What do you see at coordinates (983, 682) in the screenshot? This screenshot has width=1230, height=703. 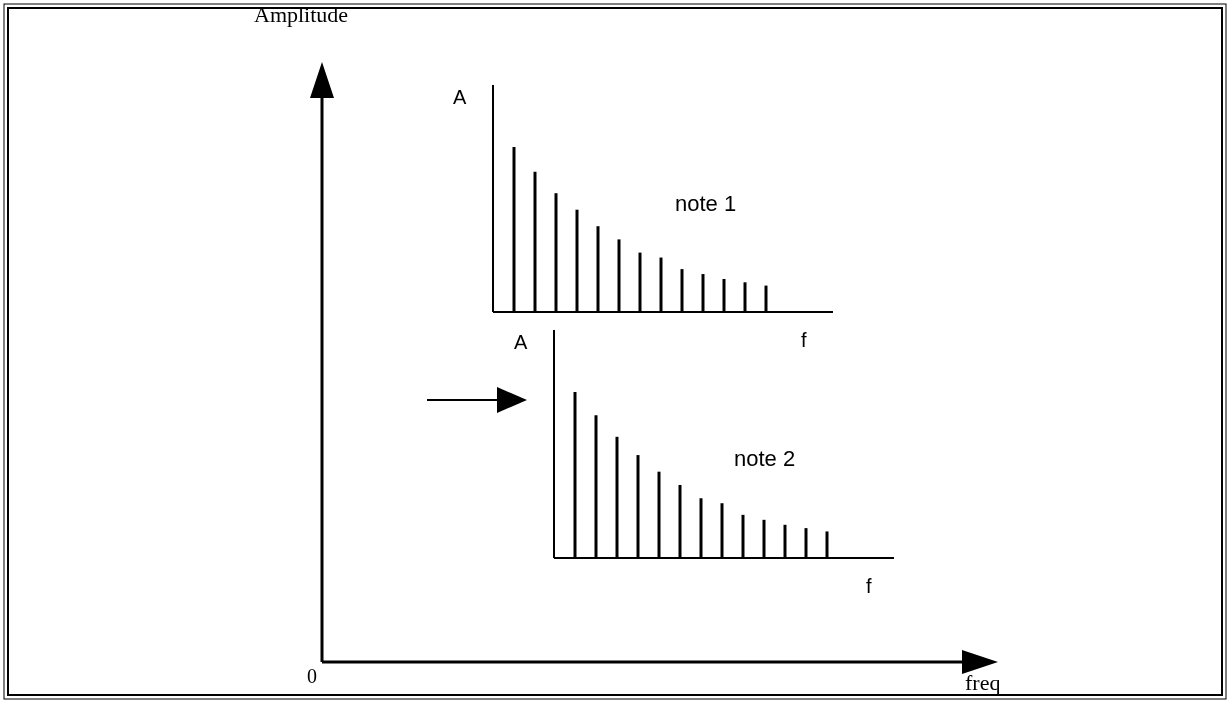 I see `text: freq` at bounding box center [983, 682].